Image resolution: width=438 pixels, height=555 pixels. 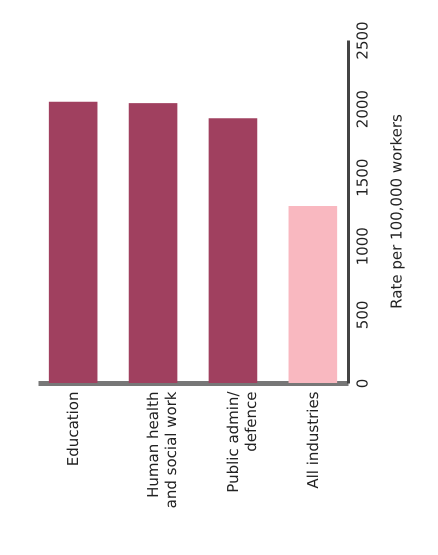 What do you see at coordinates (363, 109) in the screenshot?
I see `y-tick-label: 2000` at bounding box center [363, 109].